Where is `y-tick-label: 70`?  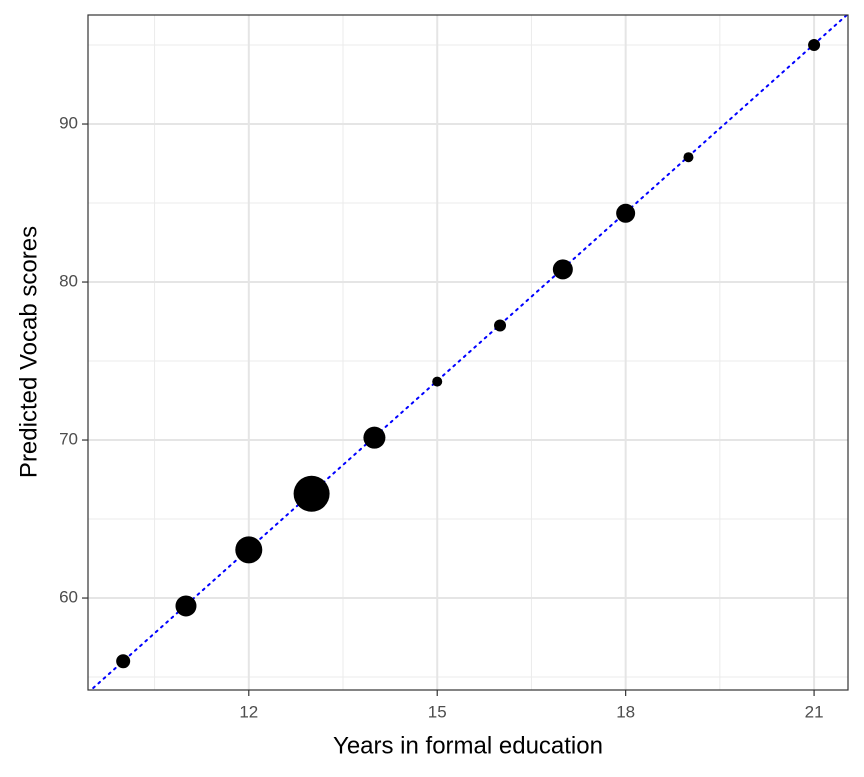
y-tick-label: 70 is located at coordinates (68, 439).